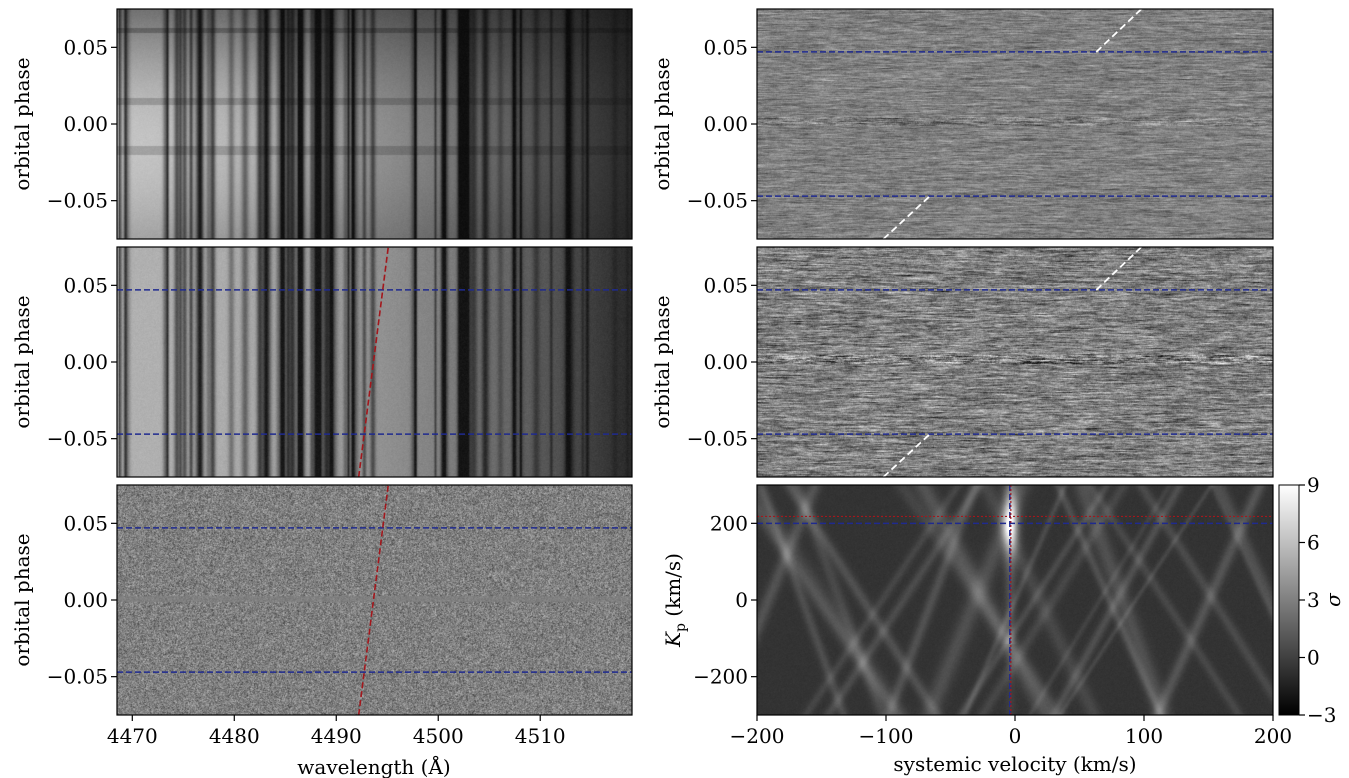 The image size is (1349, 778). What do you see at coordinates (886, 736) in the screenshot?
I see `x-tick-label: −100` at bounding box center [886, 736].